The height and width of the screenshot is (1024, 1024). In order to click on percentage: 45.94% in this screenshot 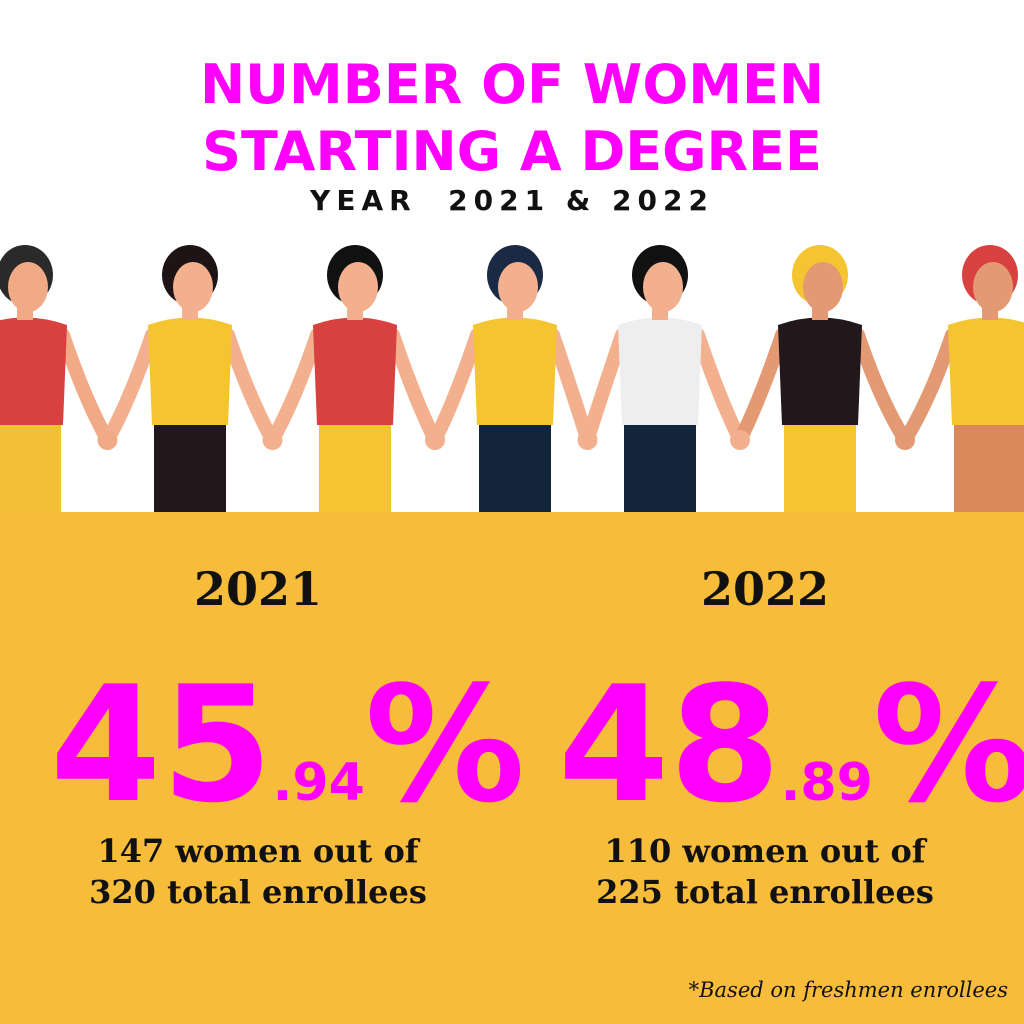, I will do `click(287, 744)`.